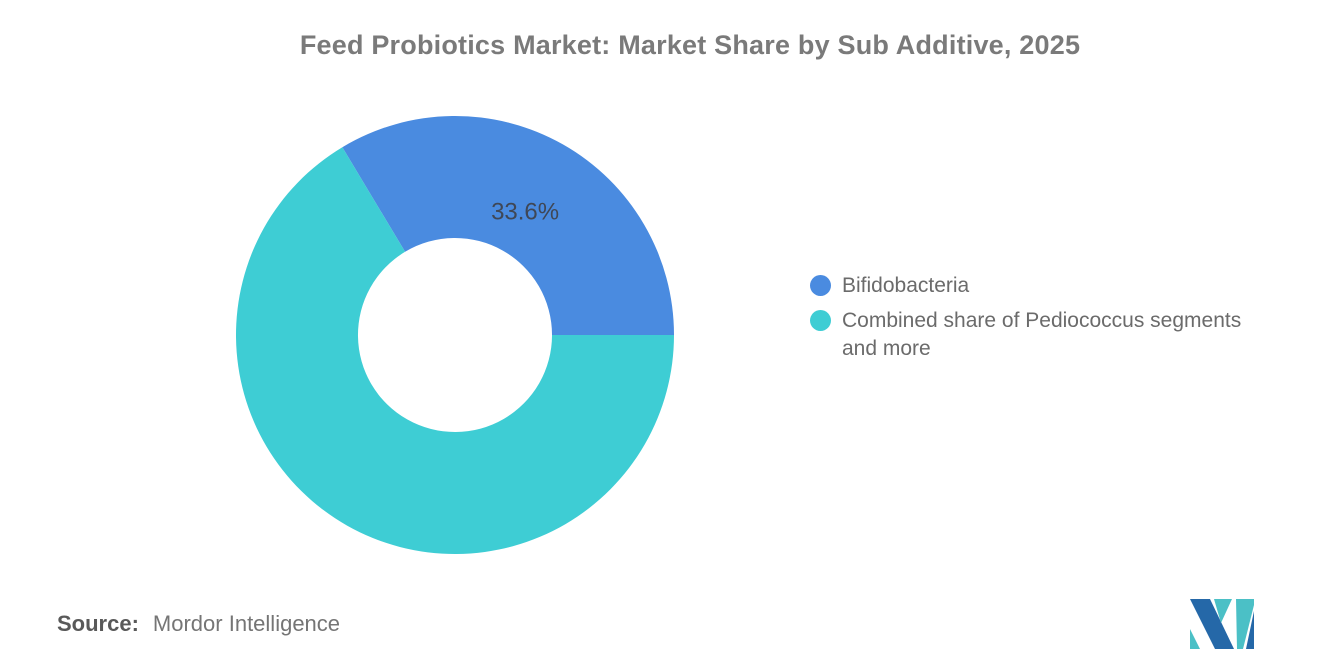 This screenshot has width=1320, height=665. I want to click on source-attribution: Source: Mordor Intelligence, so click(198, 624).